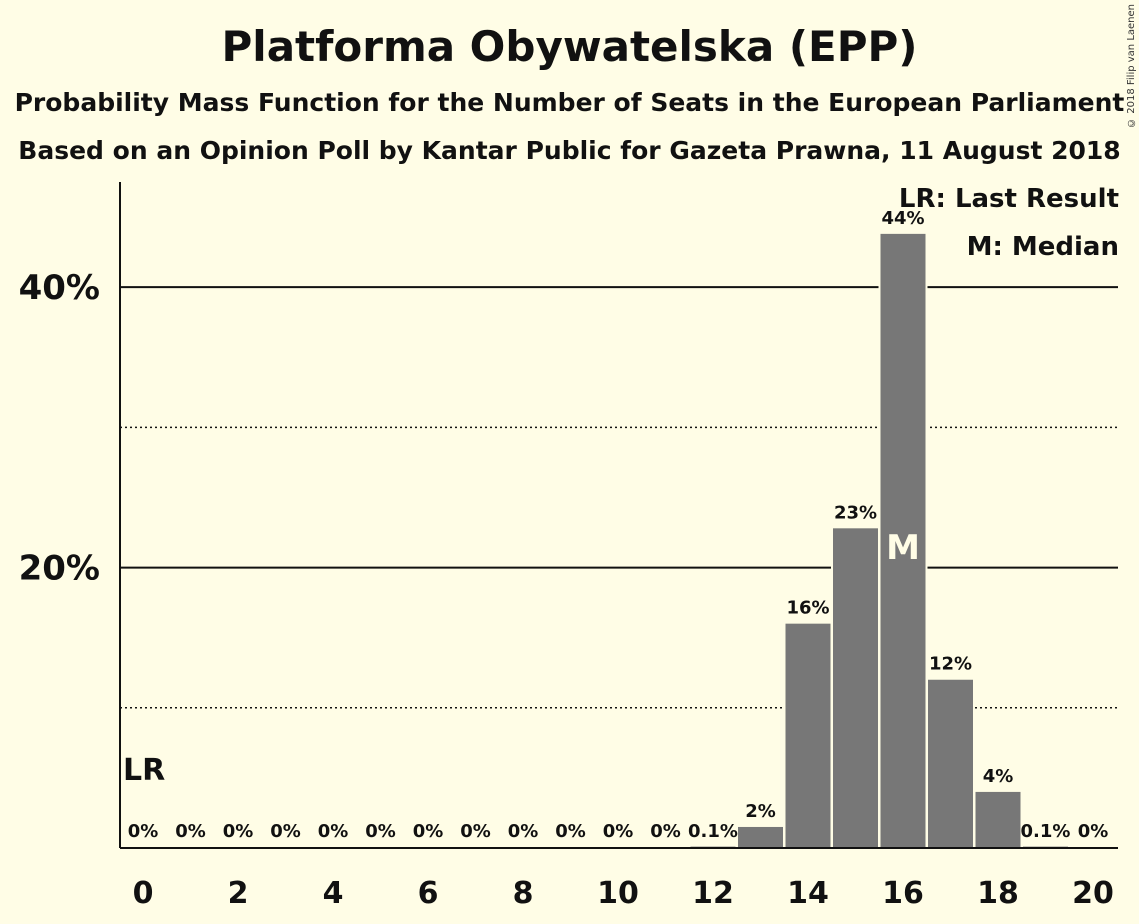 The width and height of the screenshot is (1139, 924). Describe the element at coordinates (1042, 247) in the screenshot. I see `legend-median: M: Median` at that location.